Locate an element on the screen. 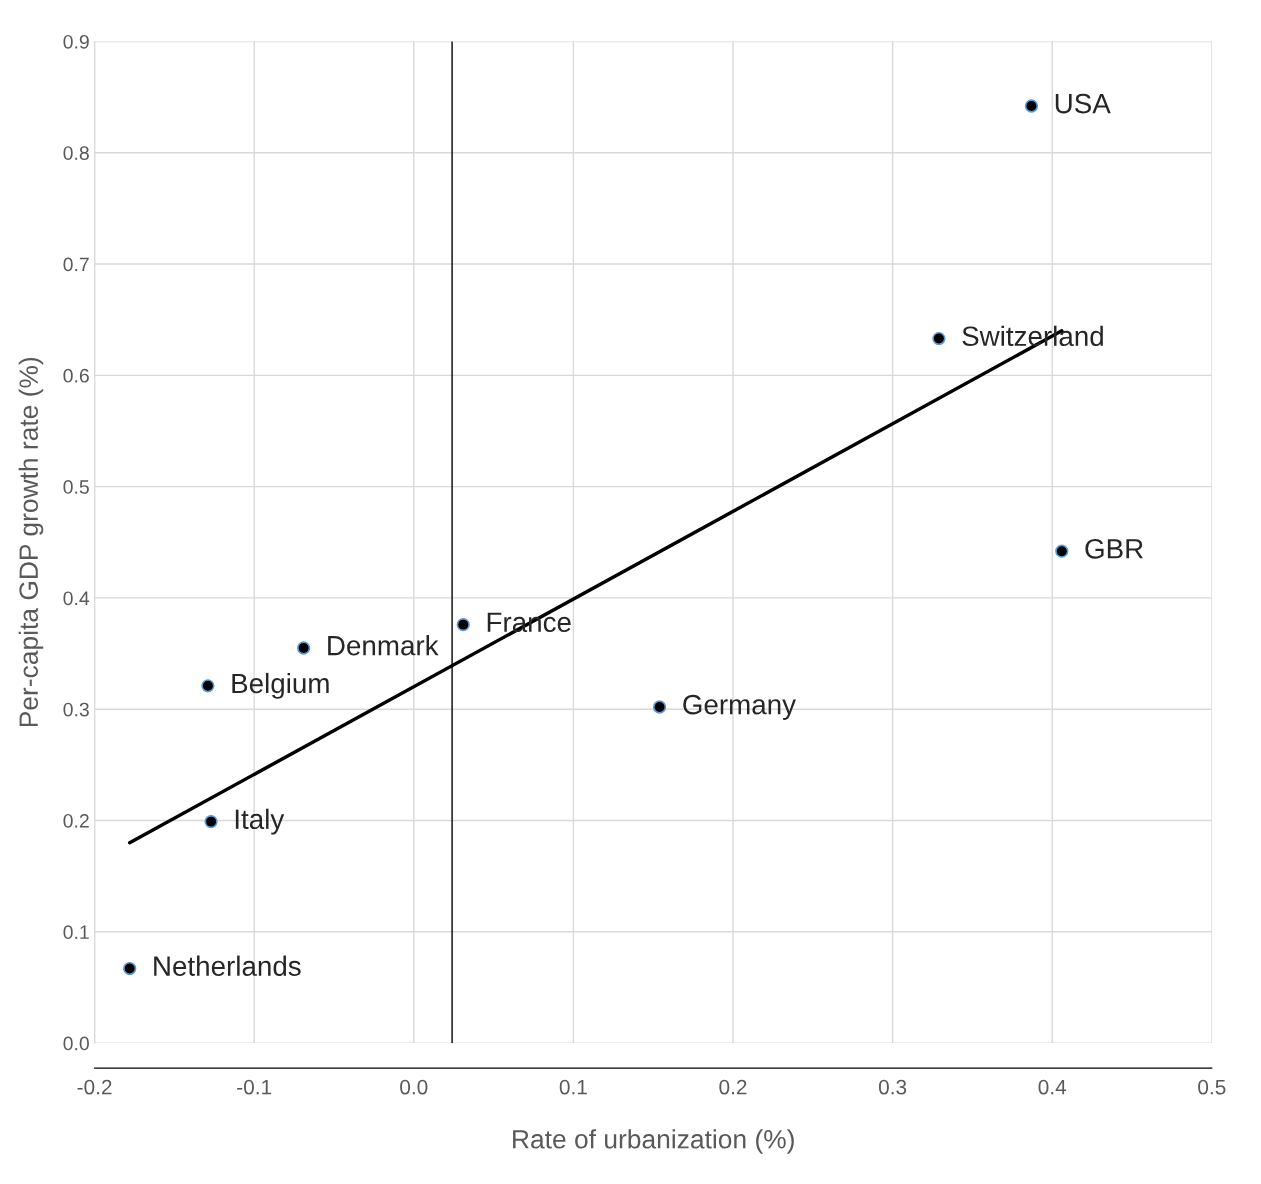  annotation: Germany is located at coordinates (739, 707).